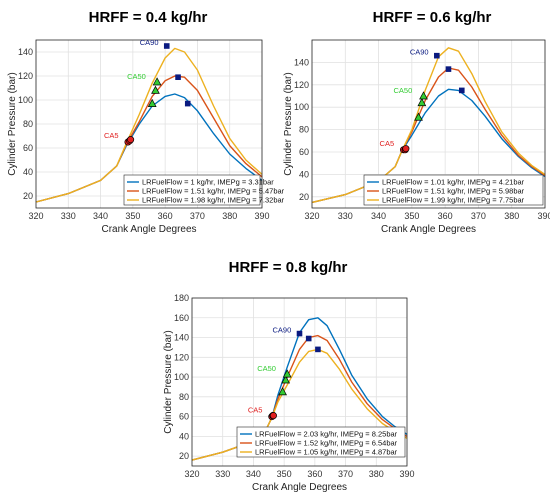  Describe the element at coordinates (326, 443) in the screenshot. I see `legend-entry: LRFuelFlow = 1.52 kg/hr, IMEPg = 6.54bar` at that location.